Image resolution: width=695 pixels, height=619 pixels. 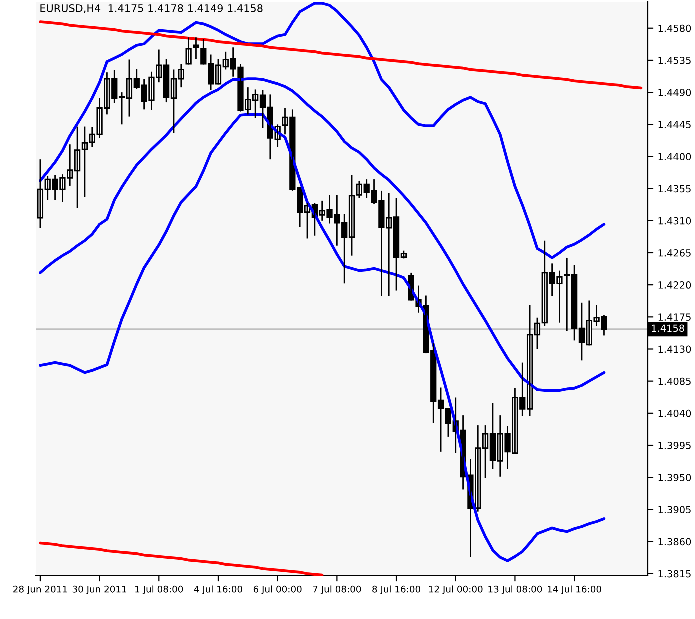 What do you see at coordinates (41, 590) in the screenshot?
I see `x-tick-label: 28 Jun 2011` at bounding box center [41, 590].